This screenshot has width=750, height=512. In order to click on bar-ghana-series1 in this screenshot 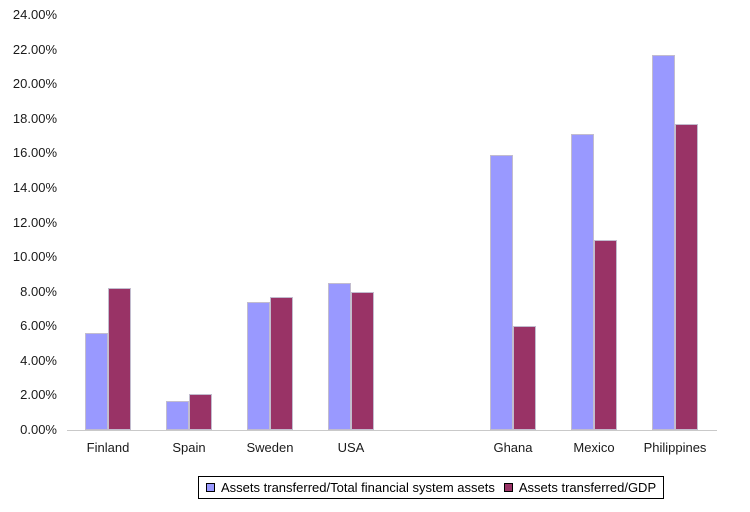, I will do `click(501, 292)`.